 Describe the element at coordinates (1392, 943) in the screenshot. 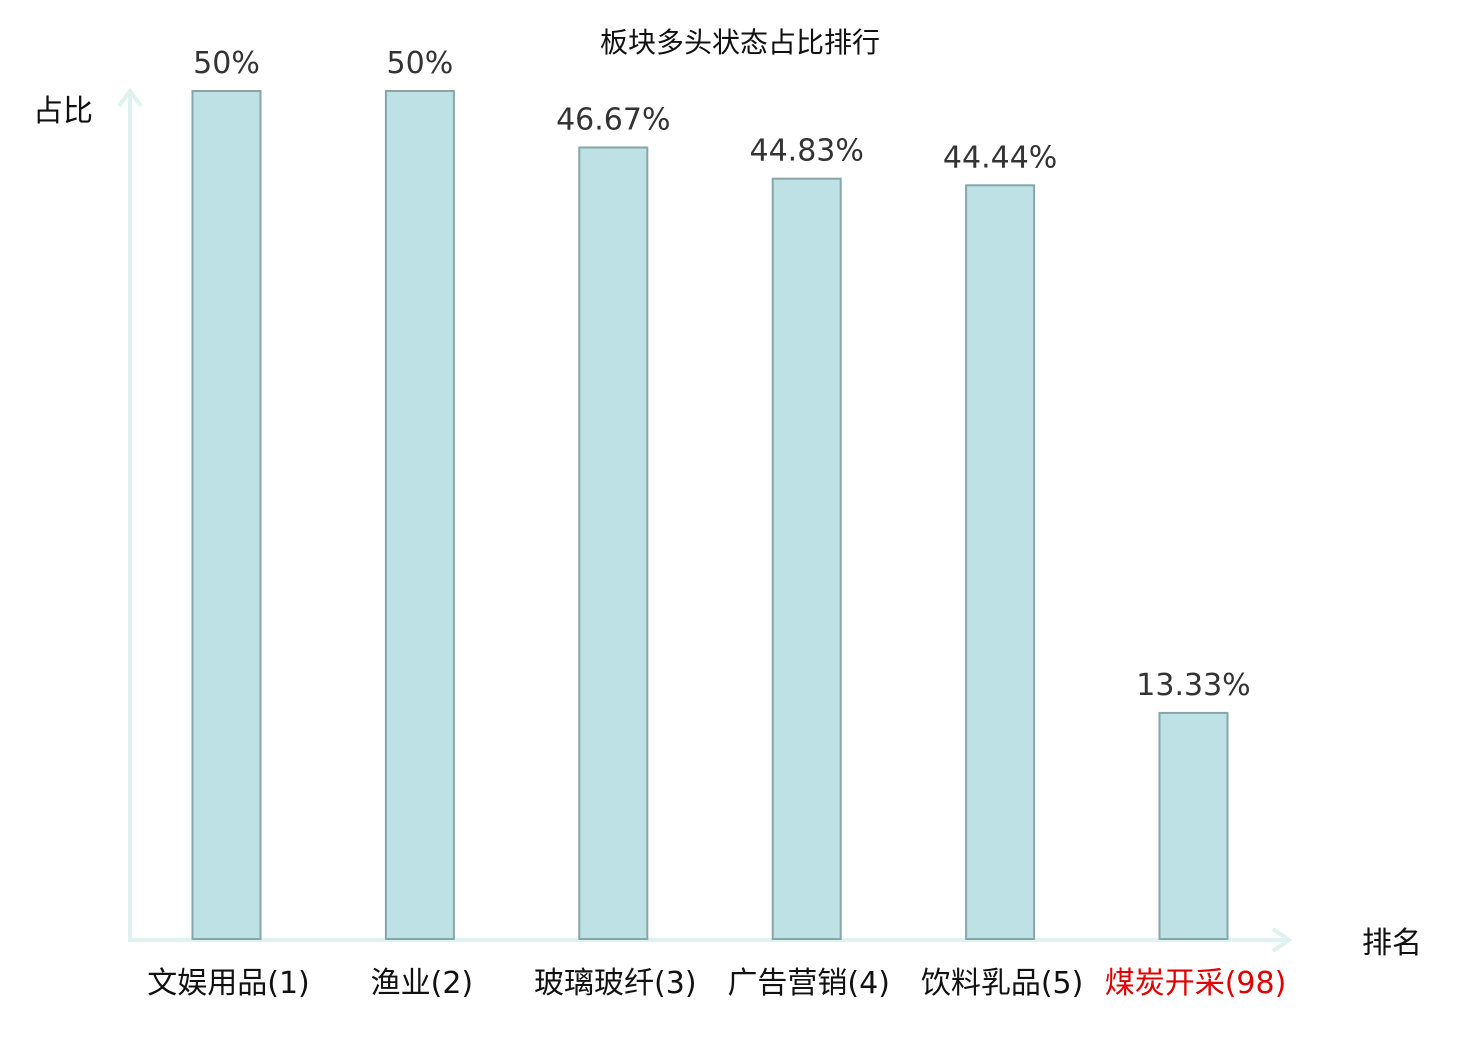

I see `x-axis-label: 排名` at that location.